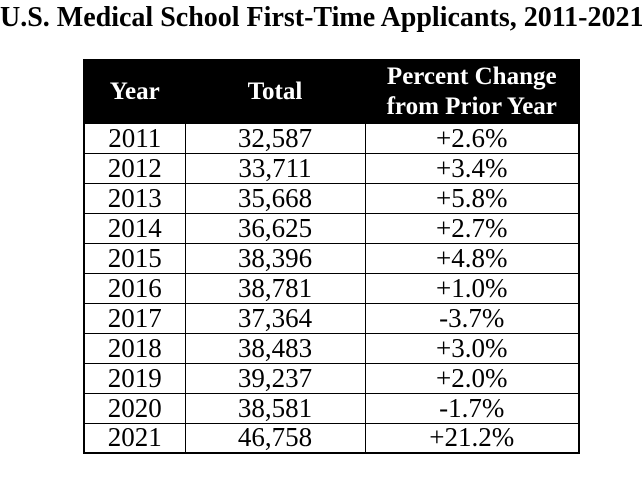  What do you see at coordinates (275, 228) in the screenshot?
I see `total-cell: 36,625` at bounding box center [275, 228].